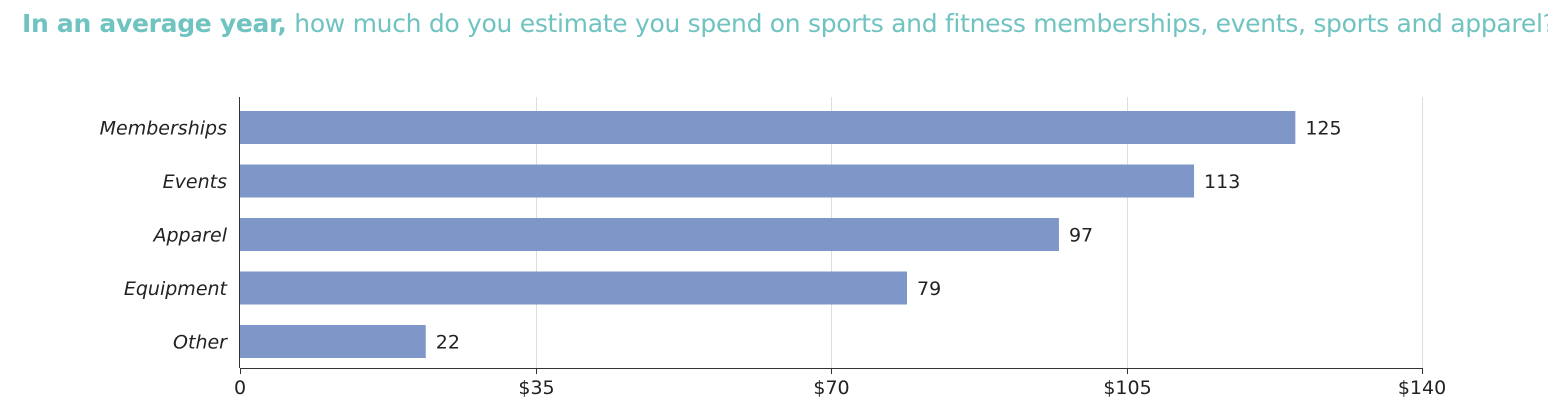 This screenshot has width=1548, height=404. I want to click on x-tick-label: $35, so click(536, 388).